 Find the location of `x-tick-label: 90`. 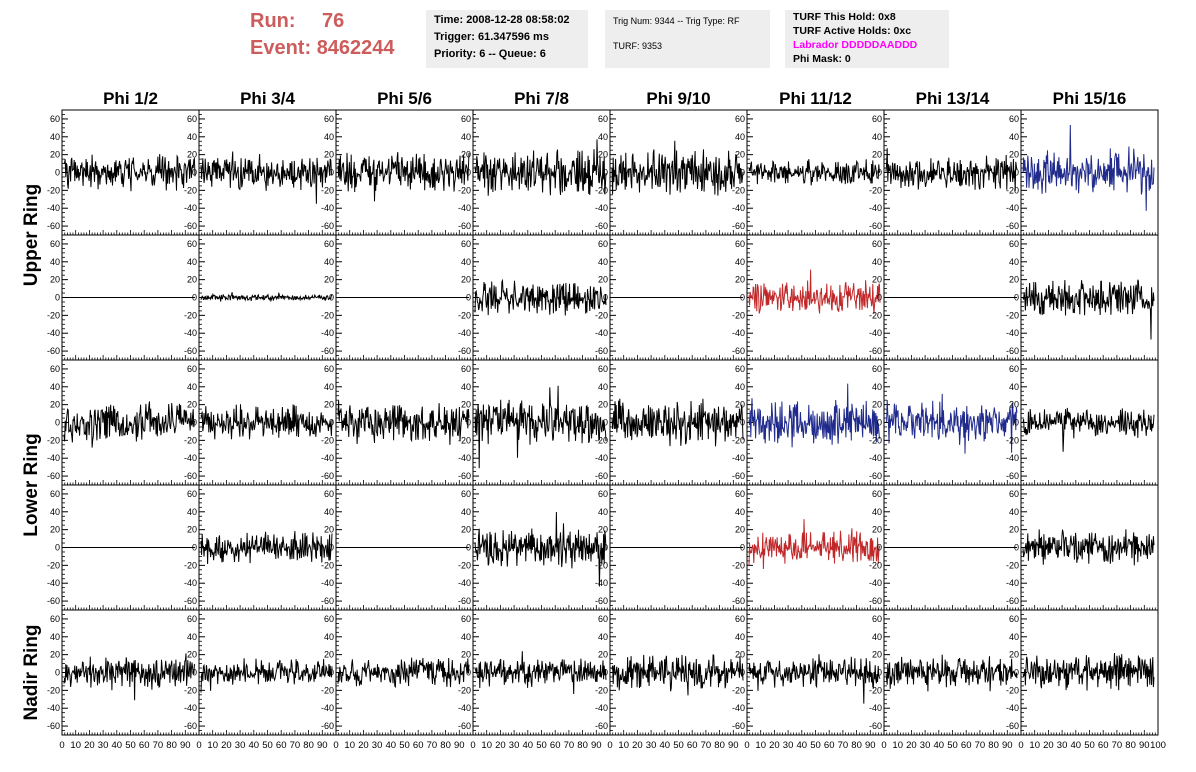

x-tick-label: 90 is located at coordinates (459, 745).